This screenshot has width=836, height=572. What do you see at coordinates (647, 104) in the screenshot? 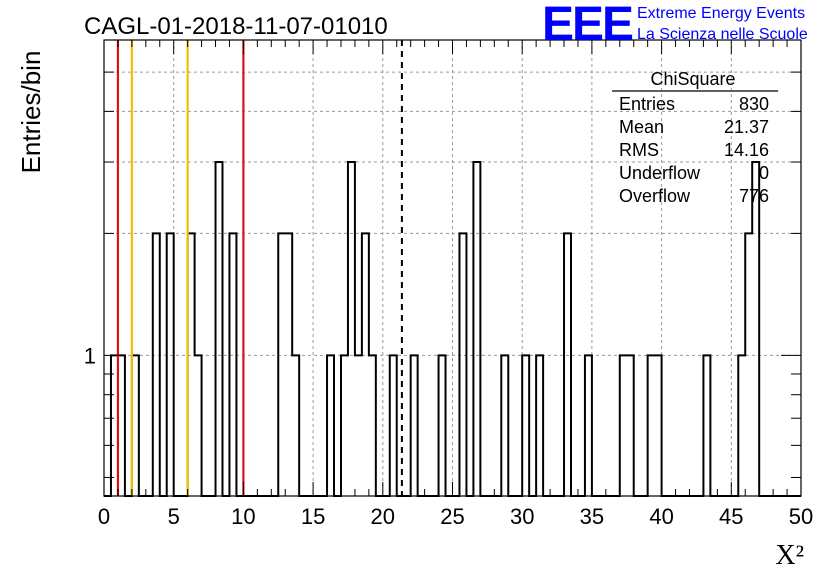
I see `stats-label-entries: Entries` at bounding box center [647, 104].